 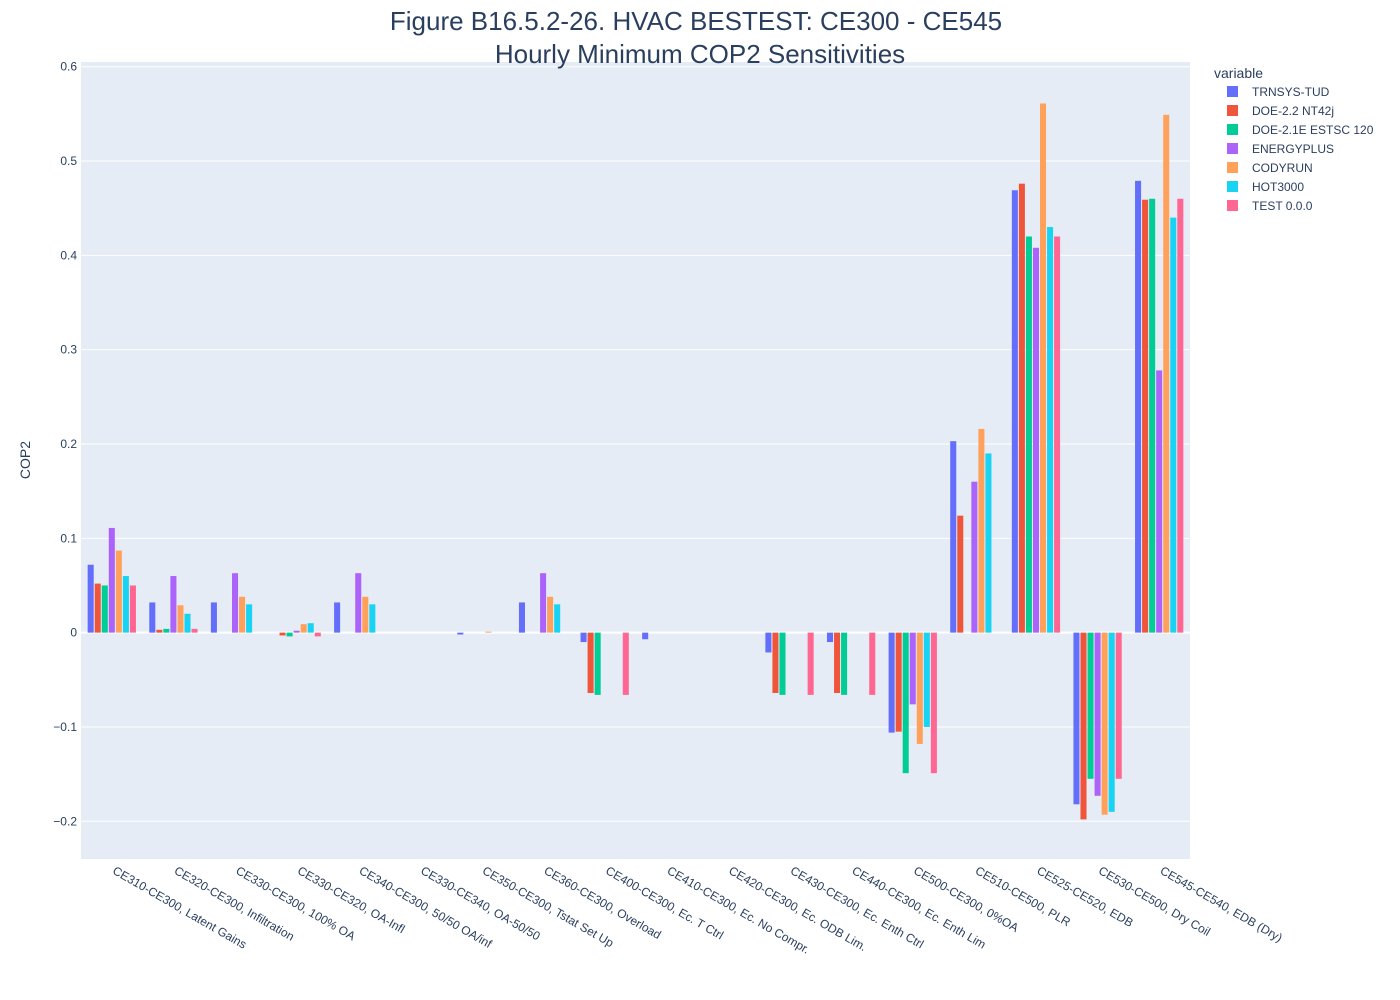 I want to click on y-tick-label: 0.3, so click(x=68, y=350).